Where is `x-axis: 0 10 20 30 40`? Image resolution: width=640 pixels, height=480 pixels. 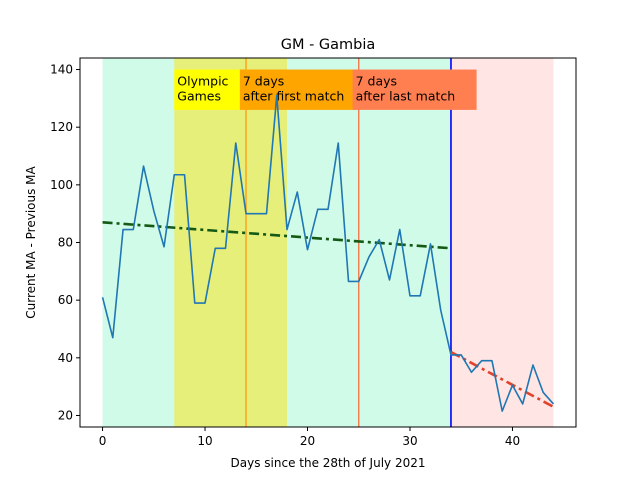 x-axis: 0 10 20 30 40 is located at coordinates (309, 437).